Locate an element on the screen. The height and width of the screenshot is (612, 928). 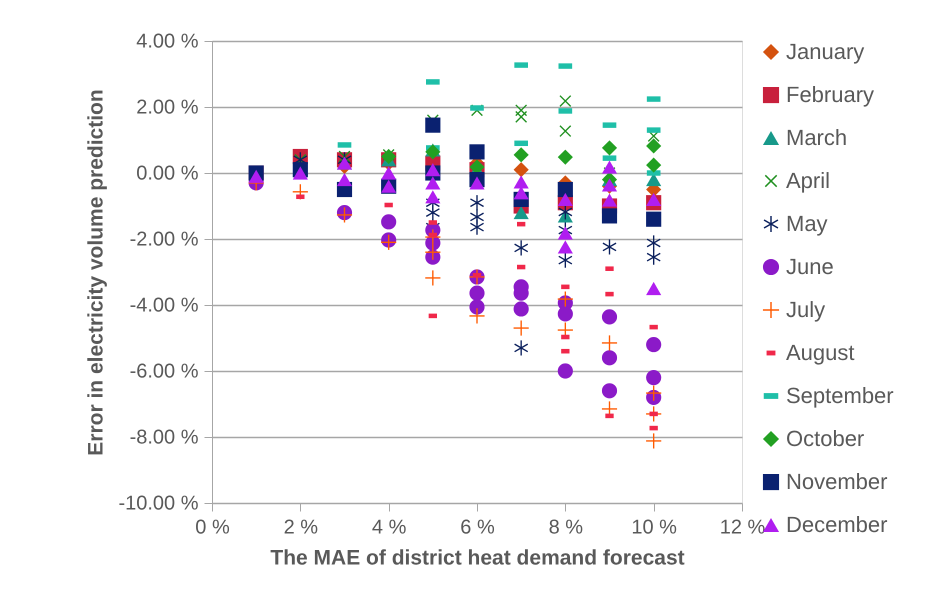
y-tick-label: 2.00 % is located at coordinates (167, 107).